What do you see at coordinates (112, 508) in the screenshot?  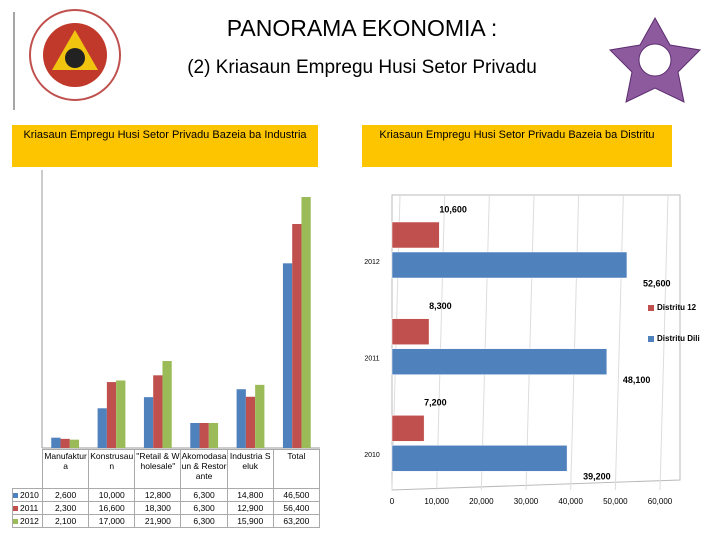 I see `data-label: 16,600` at bounding box center [112, 508].